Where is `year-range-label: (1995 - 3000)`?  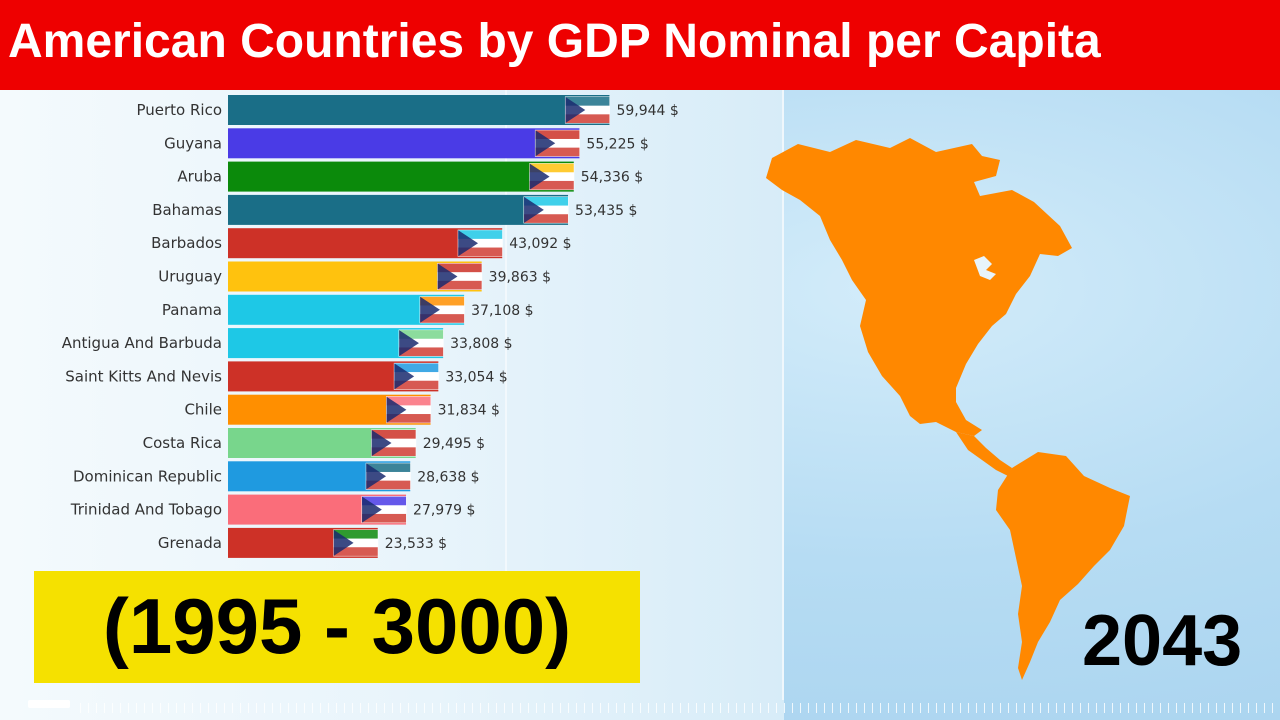
year-range-label: (1995 - 3000) is located at coordinates (337, 627).